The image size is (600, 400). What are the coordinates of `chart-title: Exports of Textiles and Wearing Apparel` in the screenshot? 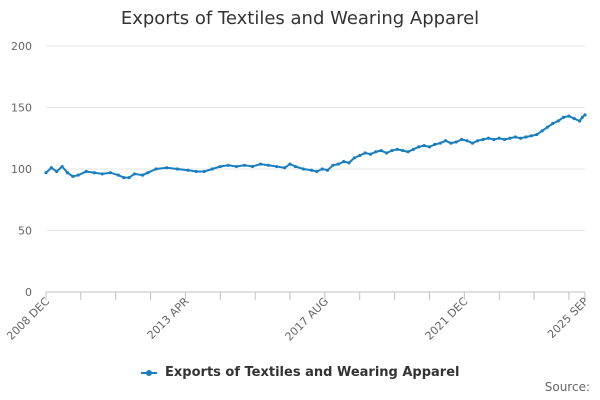 It's located at (300, 18).